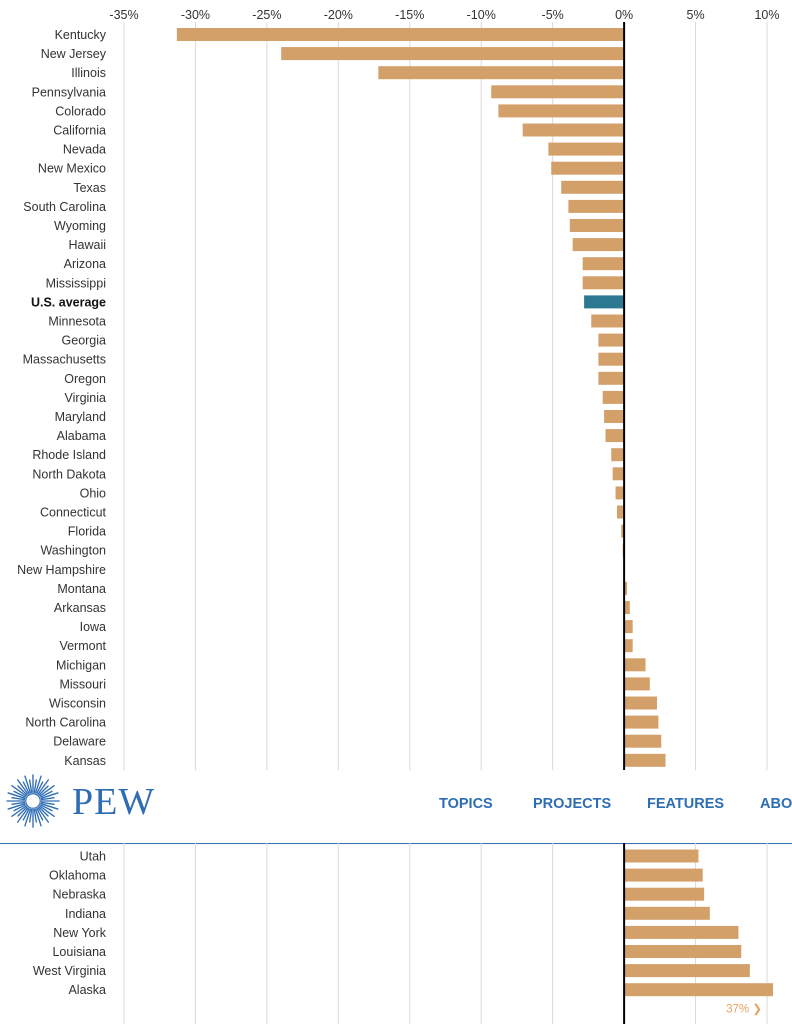 Image resolution: width=792 pixels, height=1024 pixels. Describe the element at coordinates (87, 532) in the screenshot. I see `state-label-florida: Florida` at that location.